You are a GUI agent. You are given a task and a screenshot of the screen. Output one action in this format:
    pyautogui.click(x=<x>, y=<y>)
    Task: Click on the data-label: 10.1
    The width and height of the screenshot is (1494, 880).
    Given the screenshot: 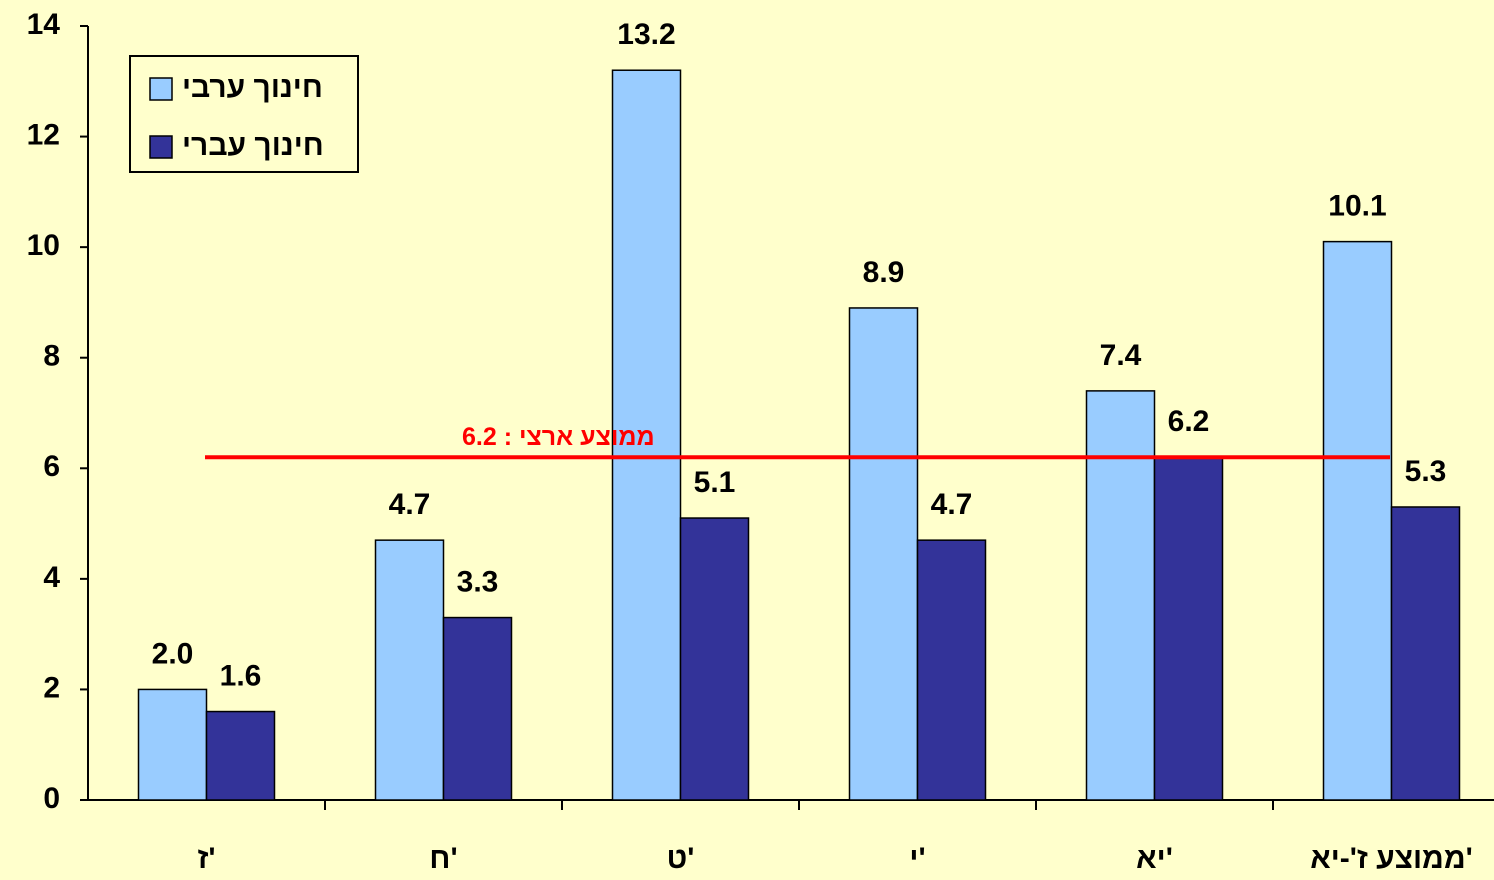 What is the action you would take?
    pyautogui.click(x=1357, y=206)
    